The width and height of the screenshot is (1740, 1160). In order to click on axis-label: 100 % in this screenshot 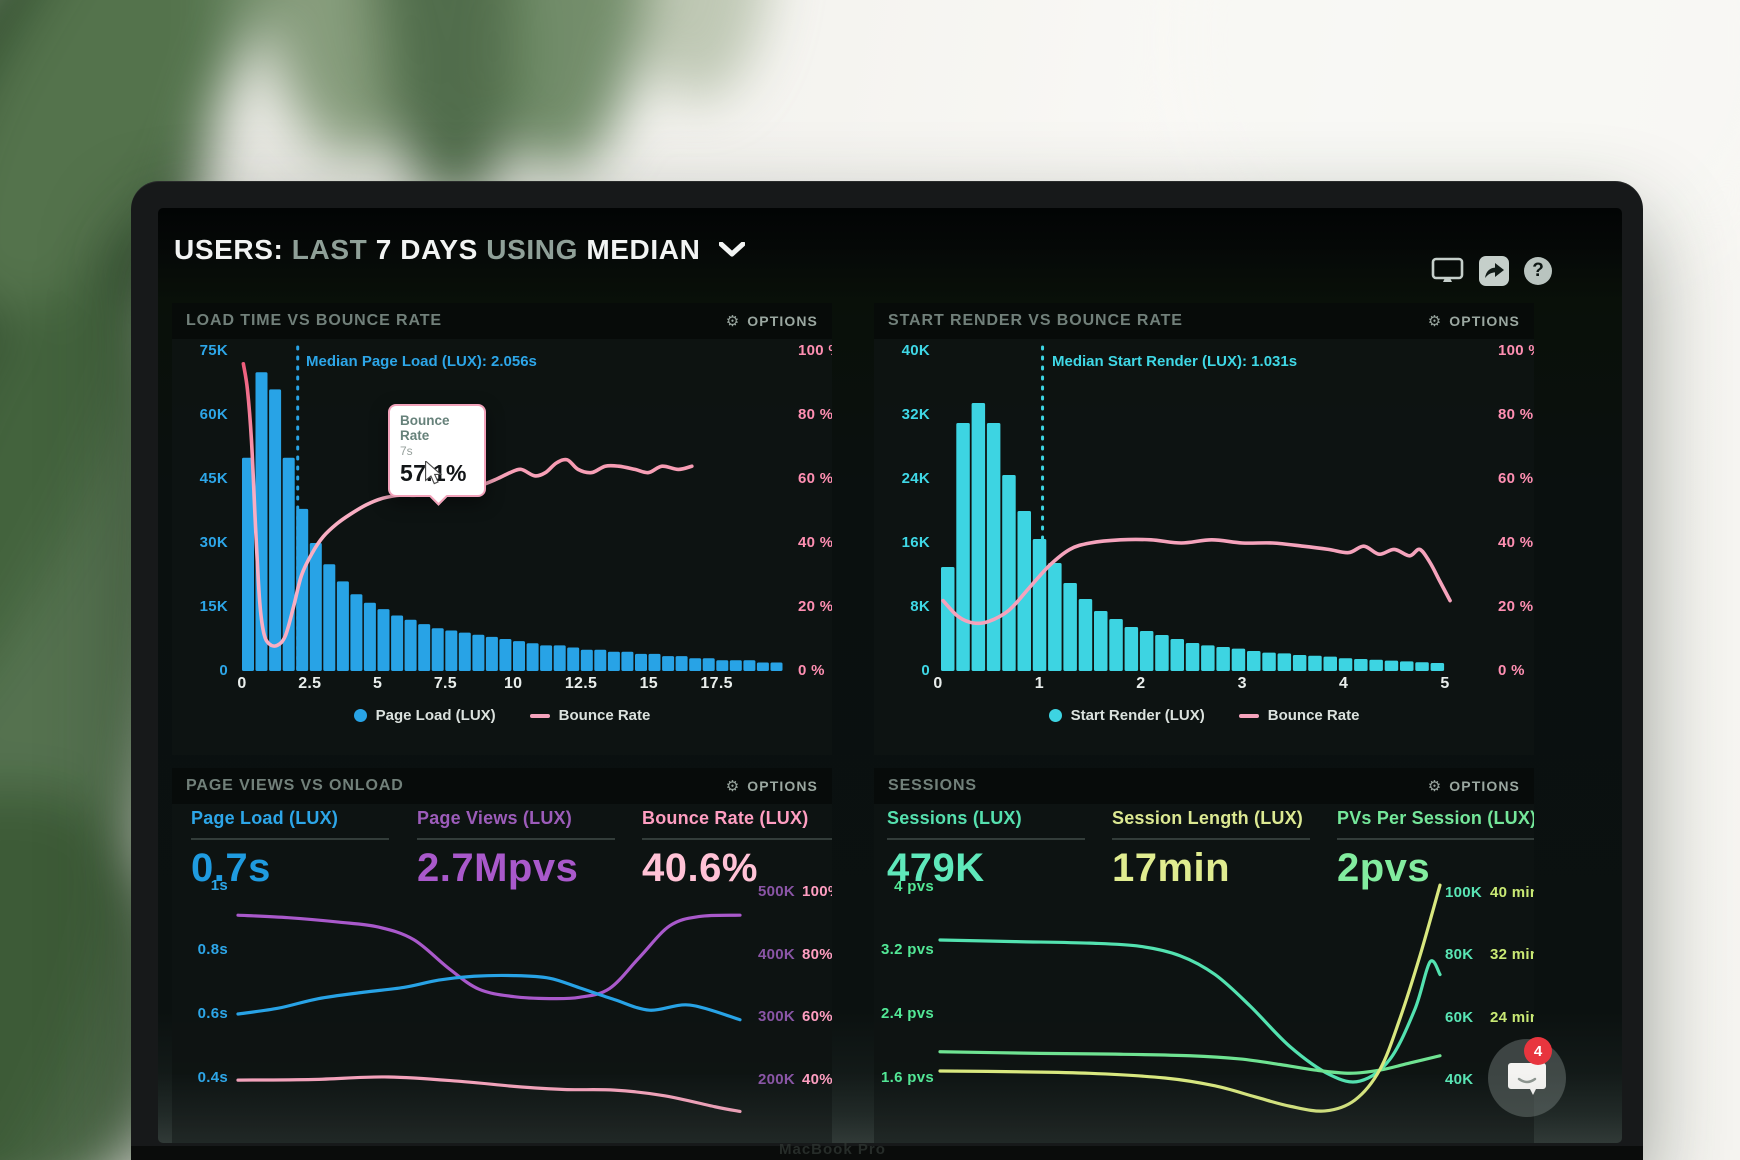, I will do `click(815, 350)`.